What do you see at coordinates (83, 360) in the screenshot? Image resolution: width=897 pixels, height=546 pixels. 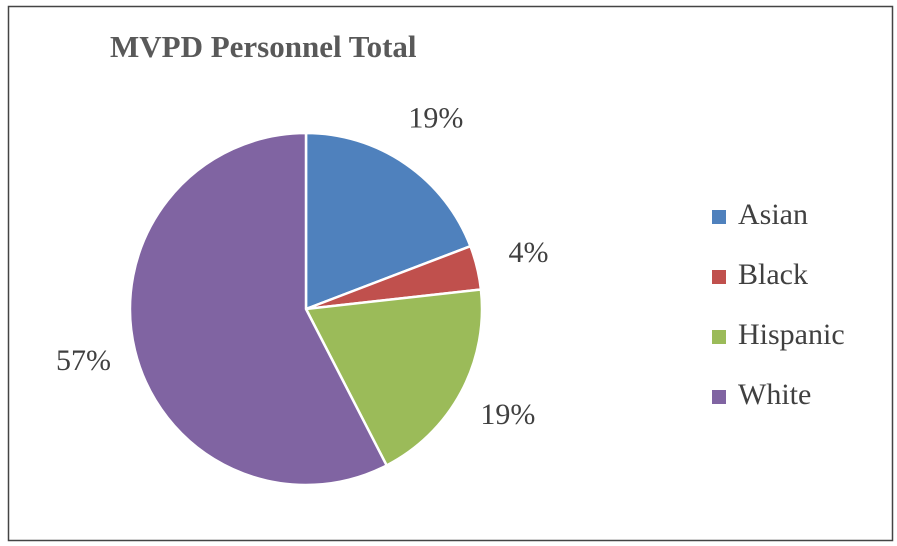 I see `data-label: 57%` at bounding box center [83, 360].